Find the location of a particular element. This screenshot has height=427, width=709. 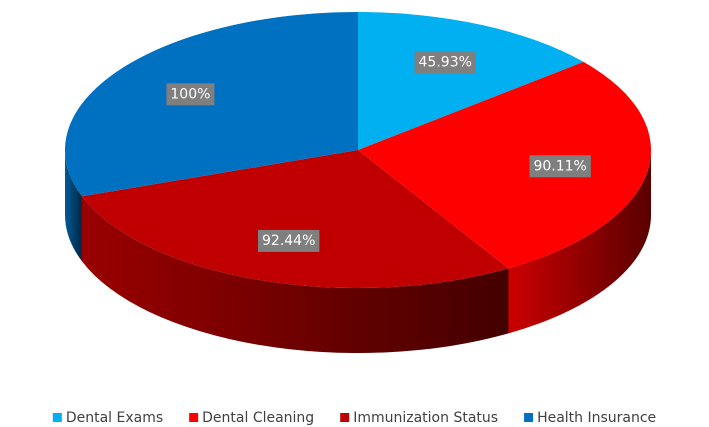

legend-label: Dental Exams is located at coordinates (114, 418).